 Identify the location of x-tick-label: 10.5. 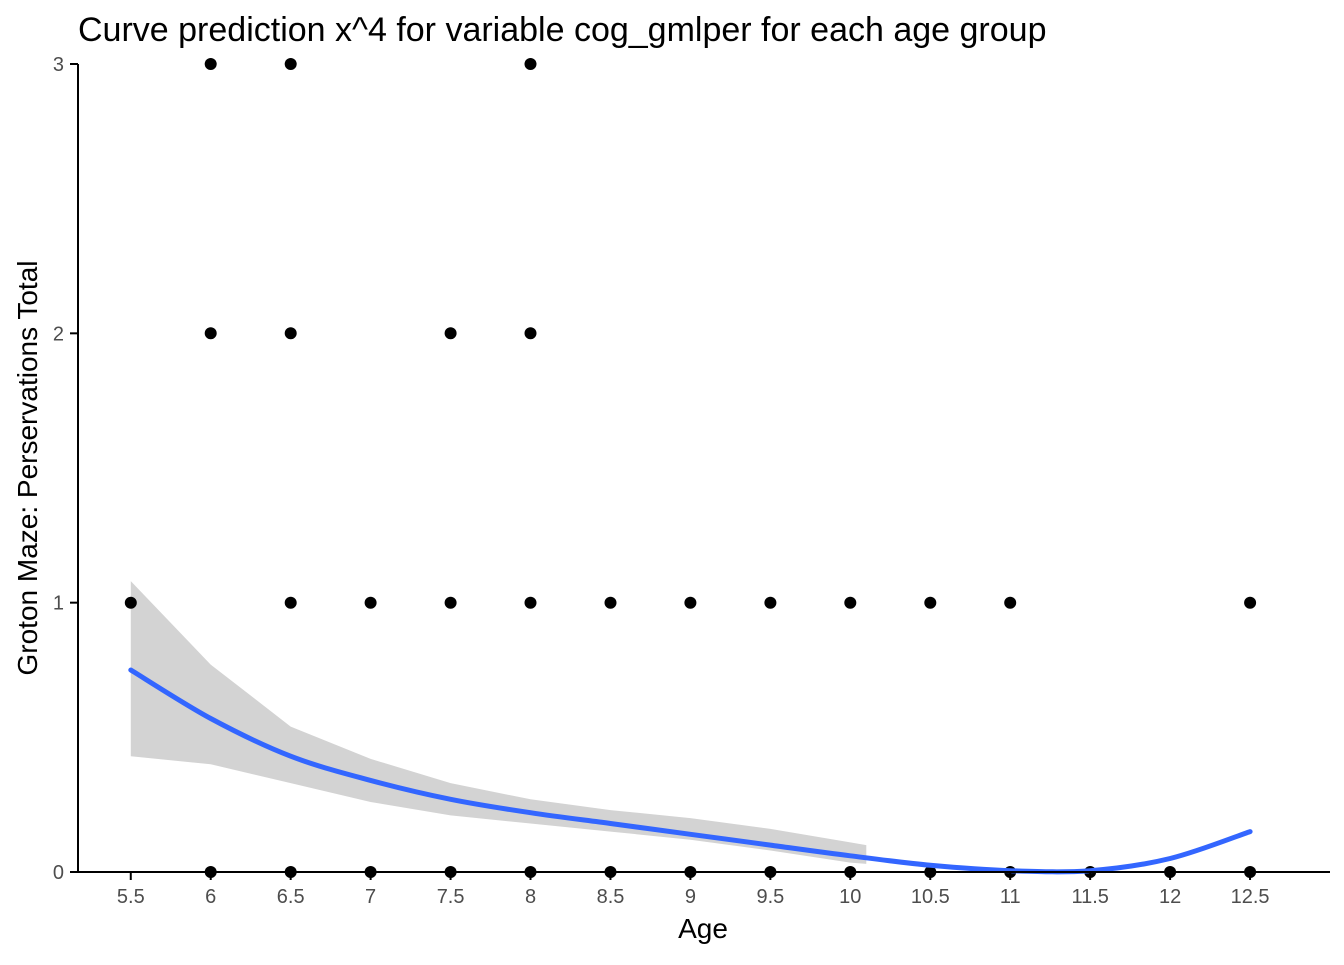
(930, 897).